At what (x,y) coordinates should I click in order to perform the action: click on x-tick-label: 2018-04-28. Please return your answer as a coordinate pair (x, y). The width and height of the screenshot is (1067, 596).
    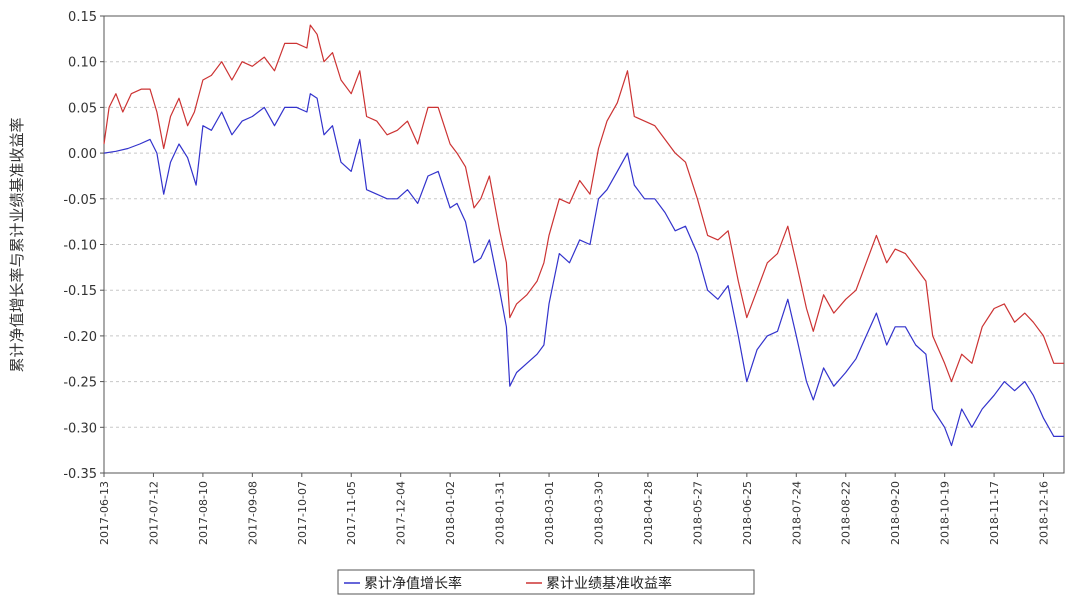
    Looking at the image, I should click on (648, 513).